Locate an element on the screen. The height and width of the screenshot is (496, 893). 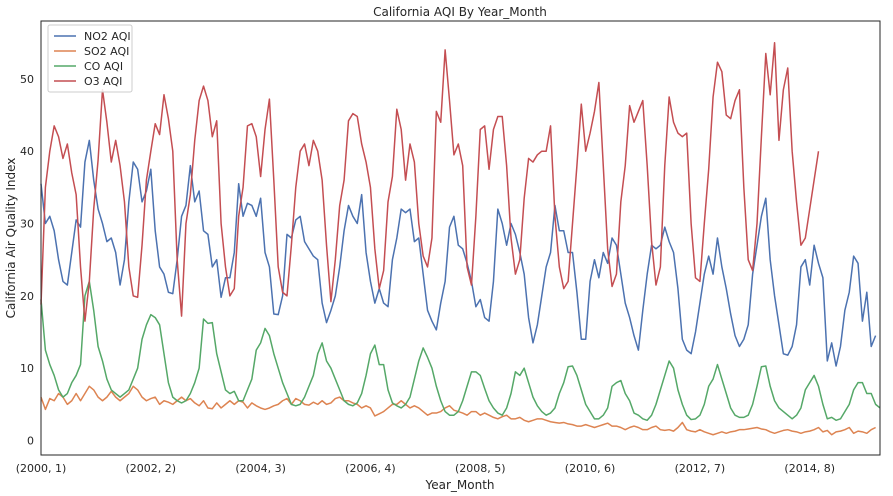
y-tick-label: 20 is located at coordinates (27, 296).